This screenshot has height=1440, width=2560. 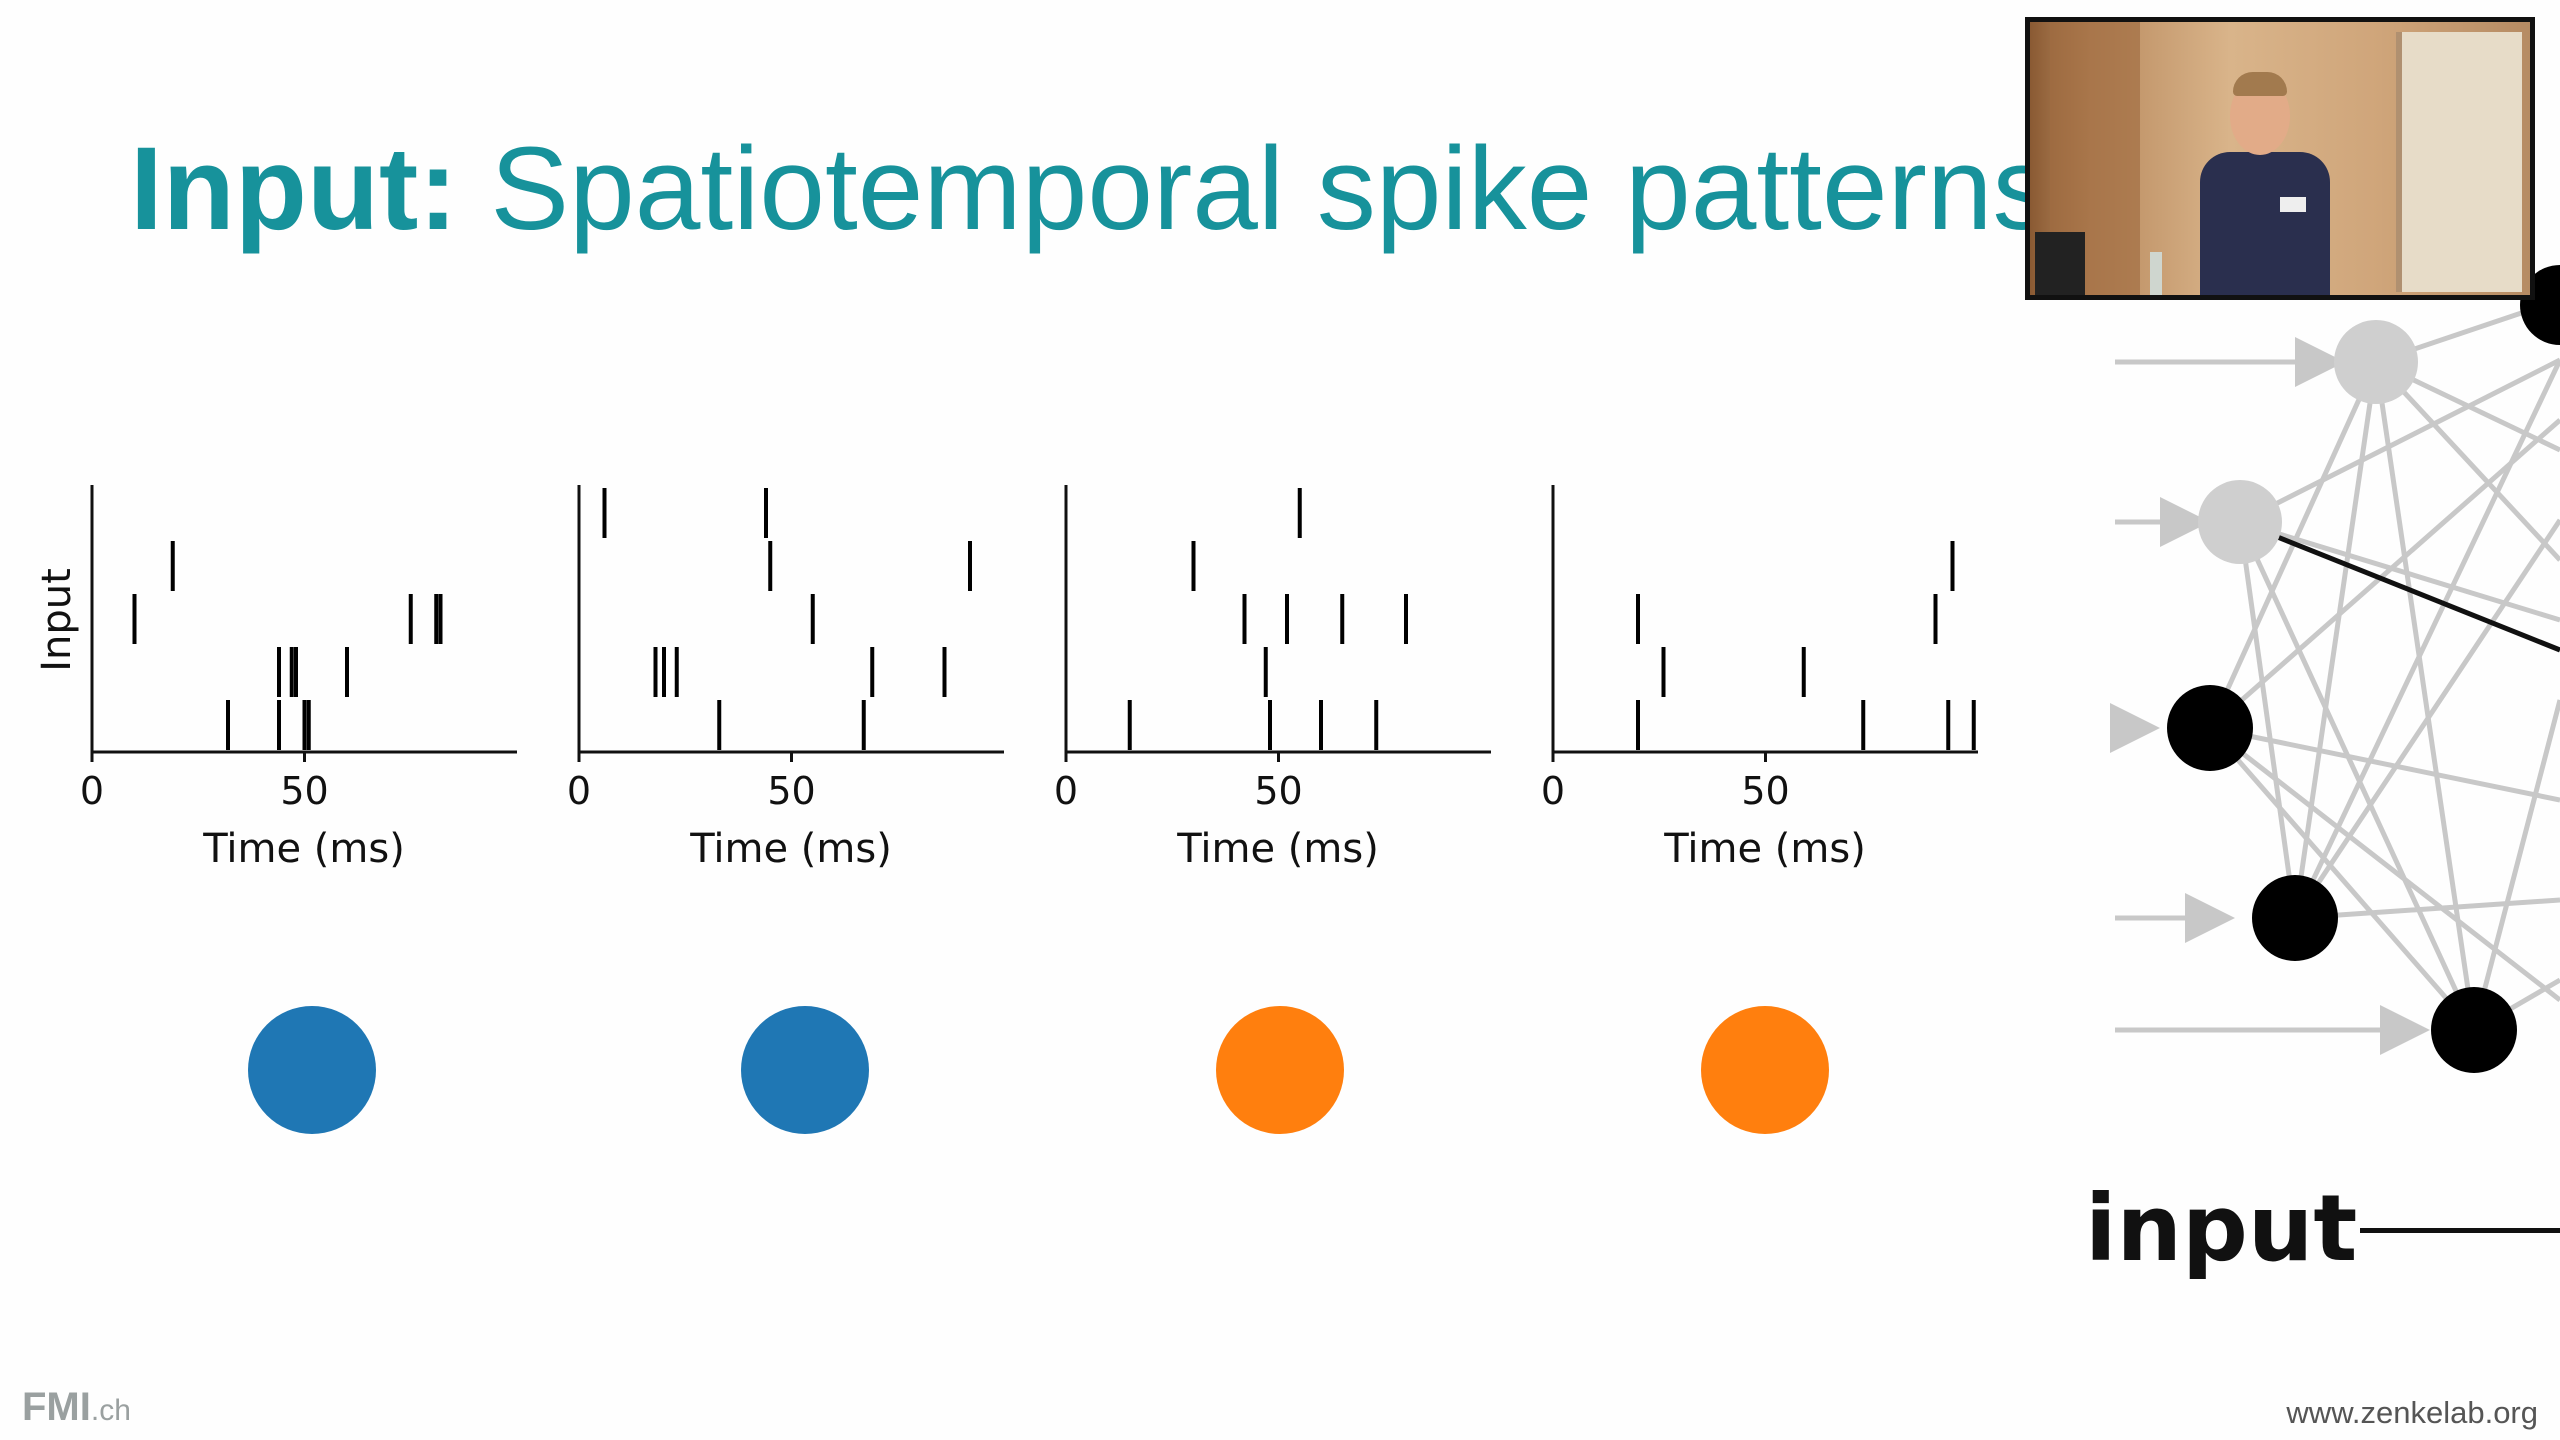 I want to click on video-window, so click(x=2459, y=162).